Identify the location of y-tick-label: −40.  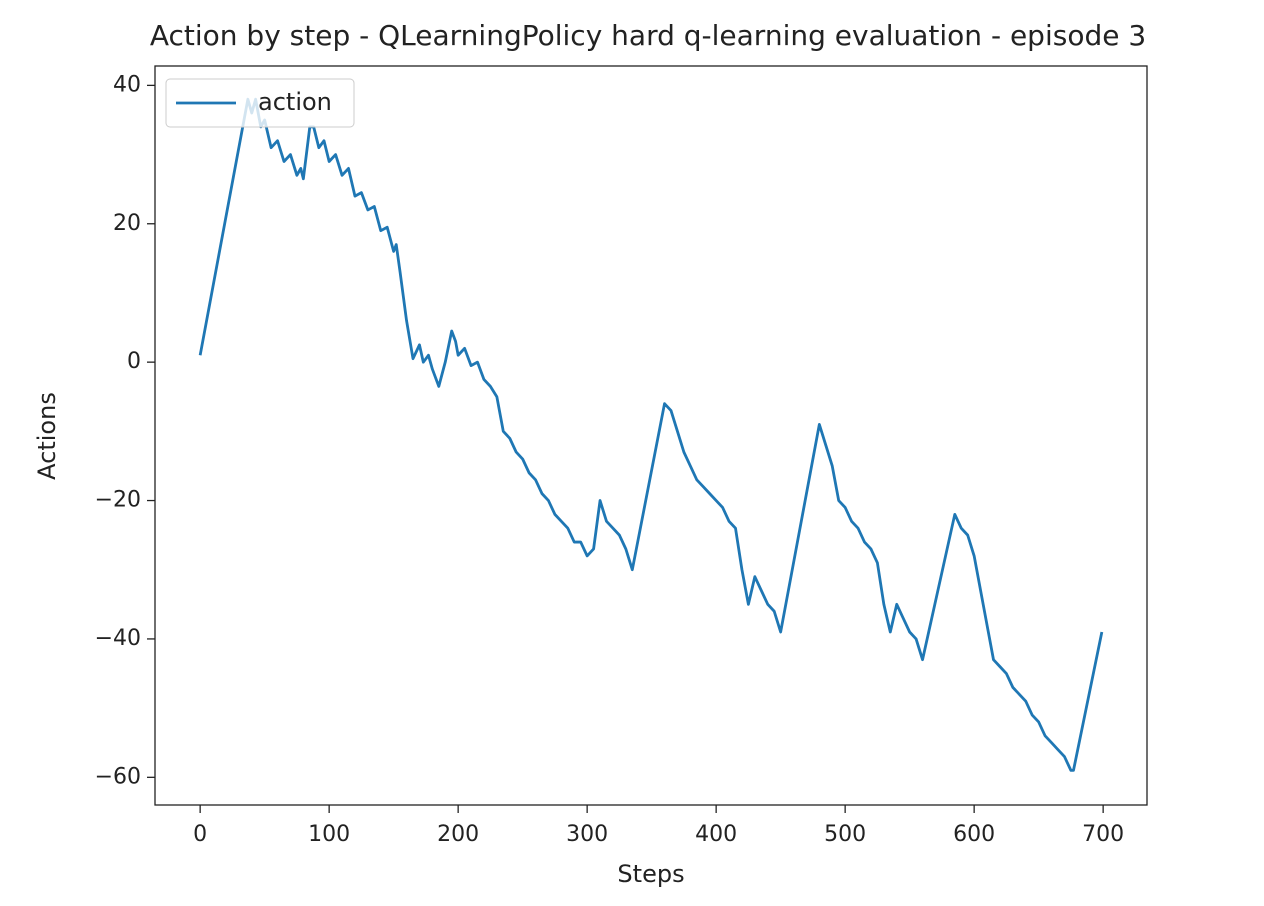
(118, 638).